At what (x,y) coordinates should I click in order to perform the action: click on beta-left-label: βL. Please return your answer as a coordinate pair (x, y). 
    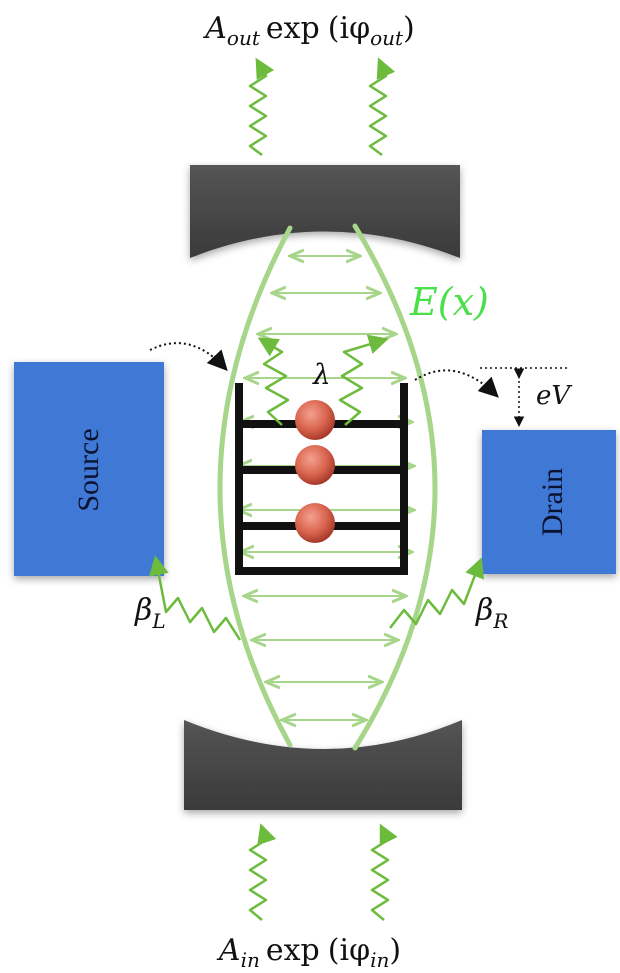
    Looking at the image, I should click on (150, 613).